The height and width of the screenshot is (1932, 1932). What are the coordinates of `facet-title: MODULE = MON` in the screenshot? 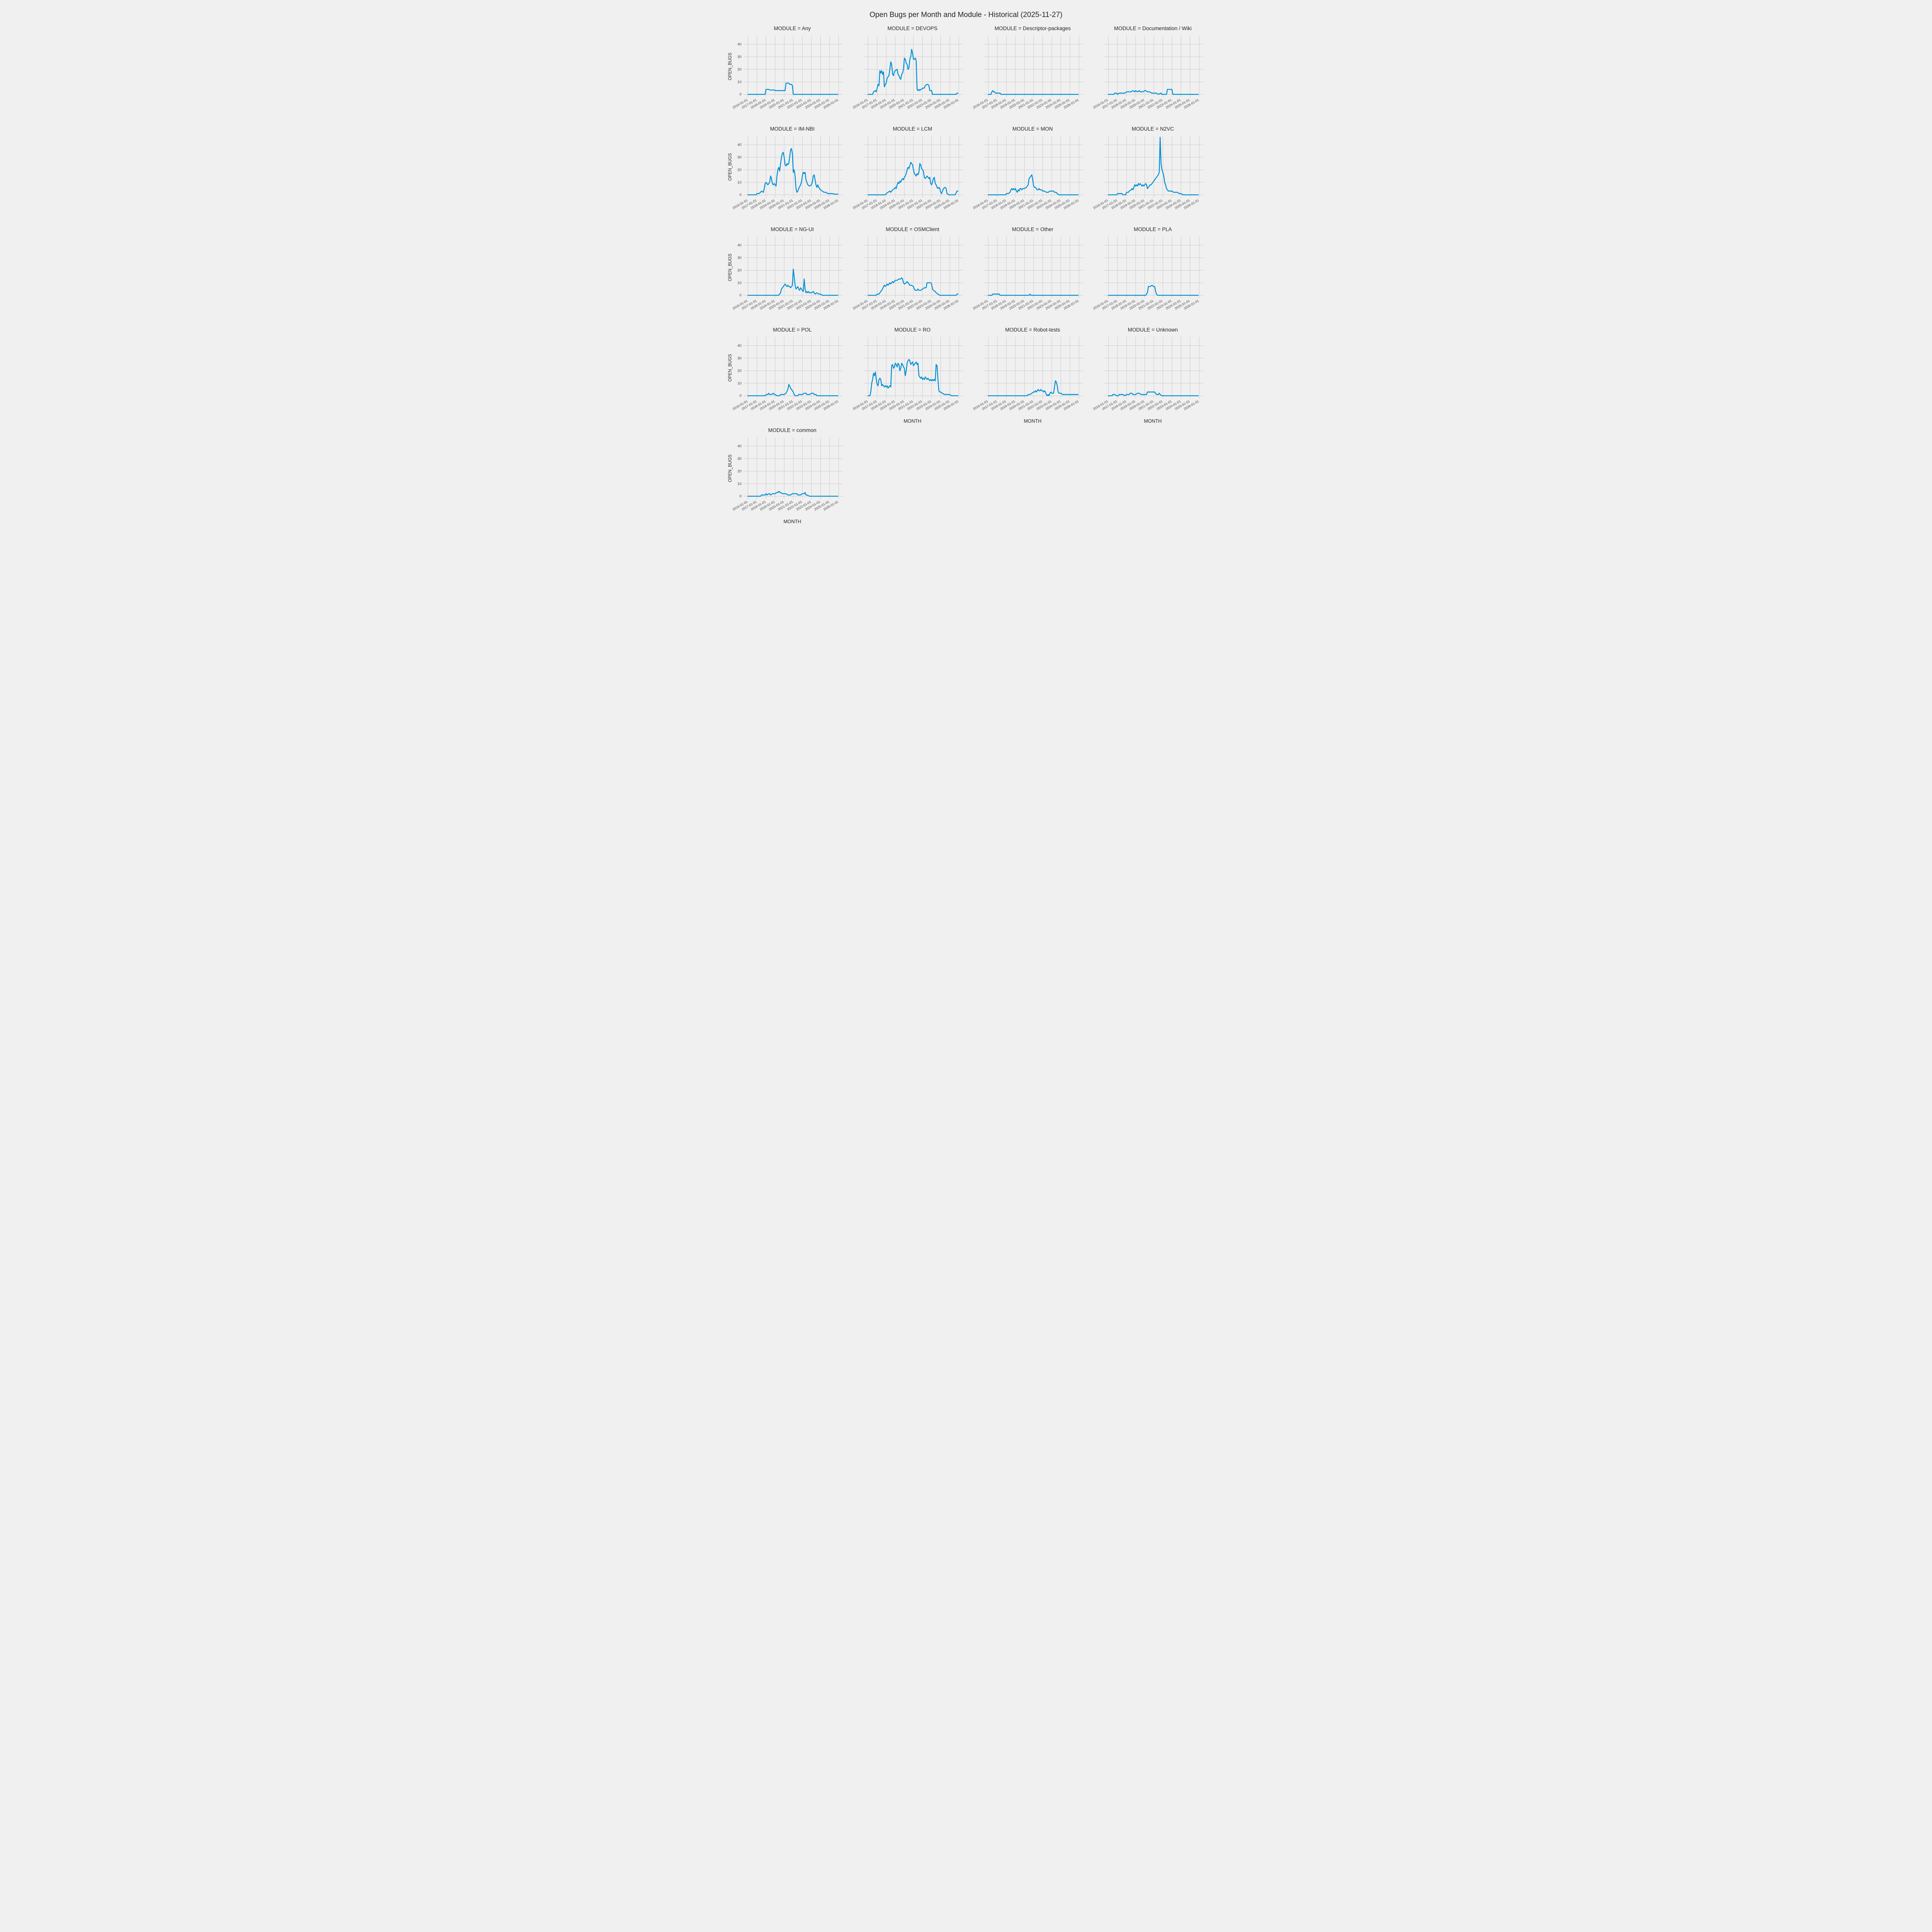 It's located at (1033, 129).